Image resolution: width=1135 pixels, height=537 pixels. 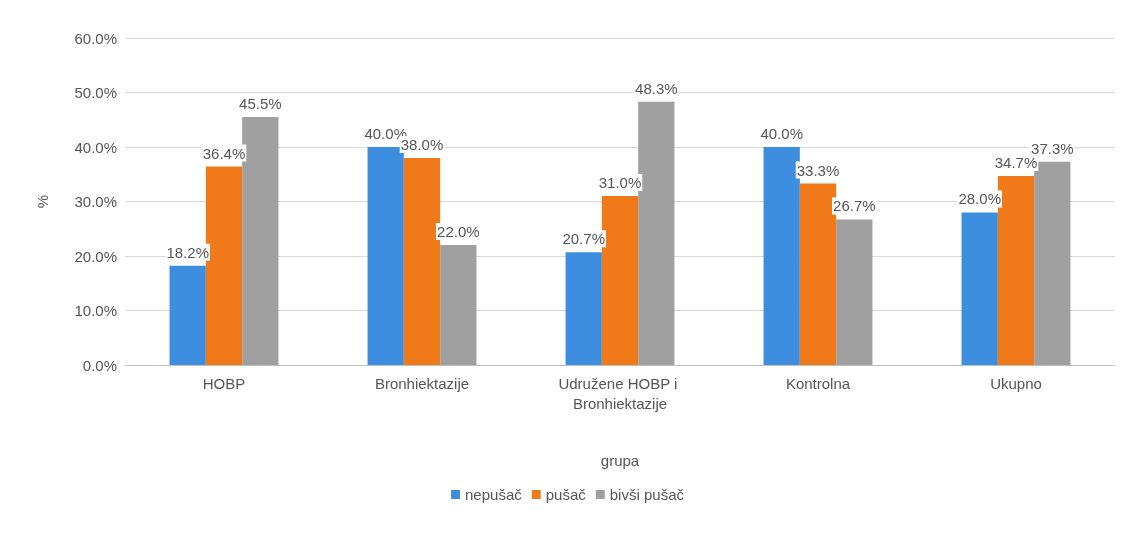 What do you see at coordinates (224, 153) in the screenshot?
I see `data-label: 36.4%` at bounding box center [224, 153].